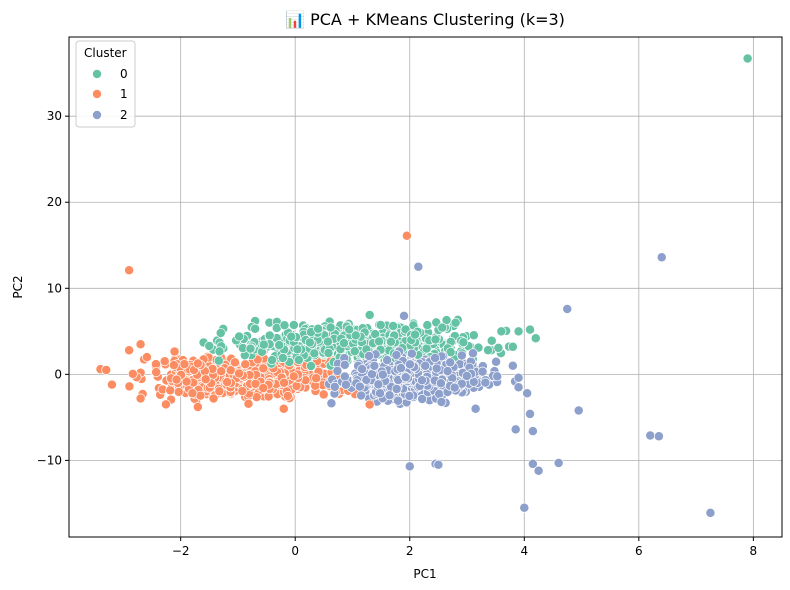 The height and width of the screenshot is (590, 790). What do you see at coordinates (424, 574) in the screenshot?
I see `x-axis-label: PC1` at bounding box center [424, 574].